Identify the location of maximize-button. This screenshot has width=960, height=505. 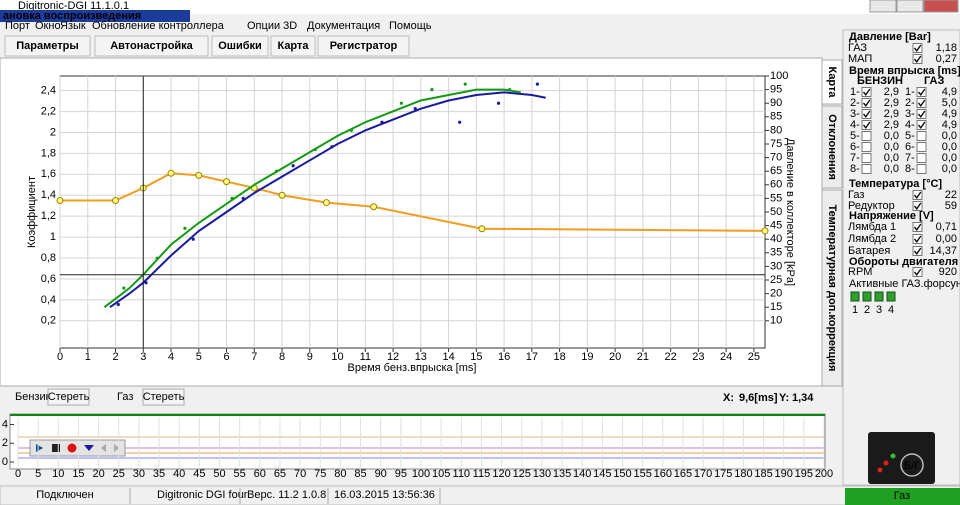
(910, 6).